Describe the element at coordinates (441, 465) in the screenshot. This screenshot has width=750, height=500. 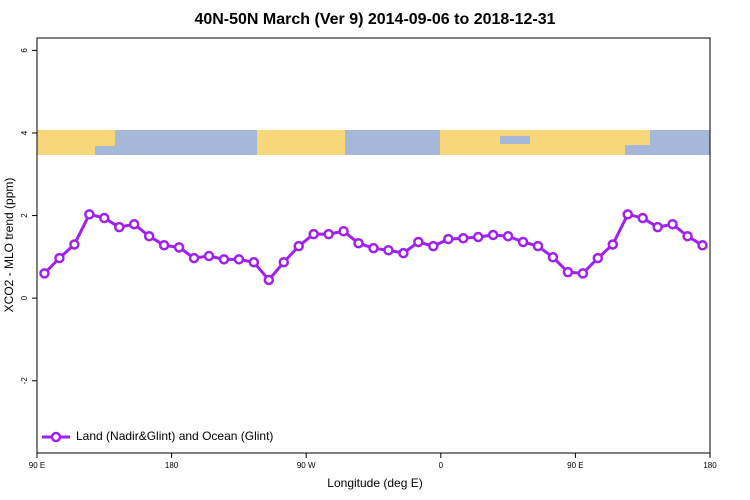
I see `x-tick-label: 0` at that location.